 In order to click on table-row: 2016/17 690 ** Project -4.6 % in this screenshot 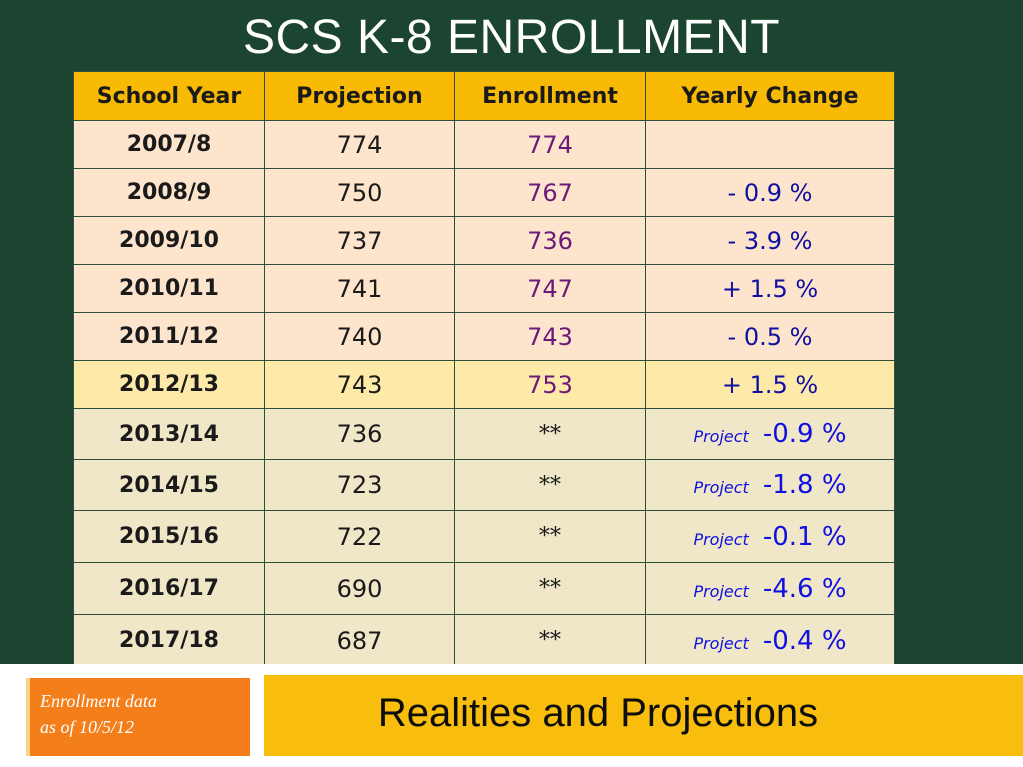, I will do `click(484, 588)`.